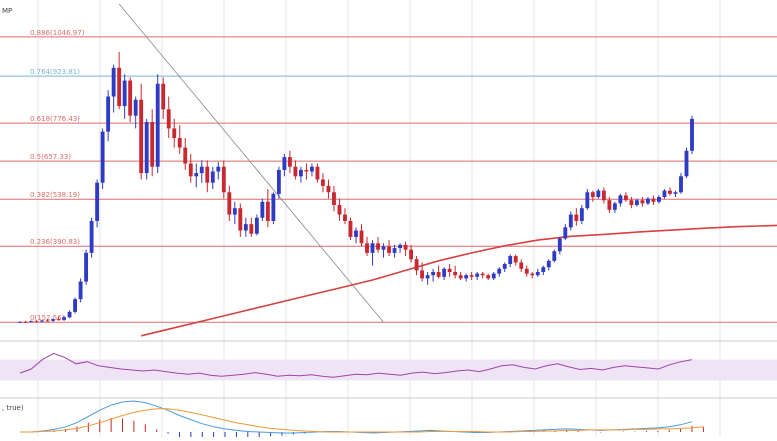 The height and width of the screenshot is (441, 777). Describe the element at coordinates (7, 11) in the screenshot. I see `symbol-label: MP` at that location.